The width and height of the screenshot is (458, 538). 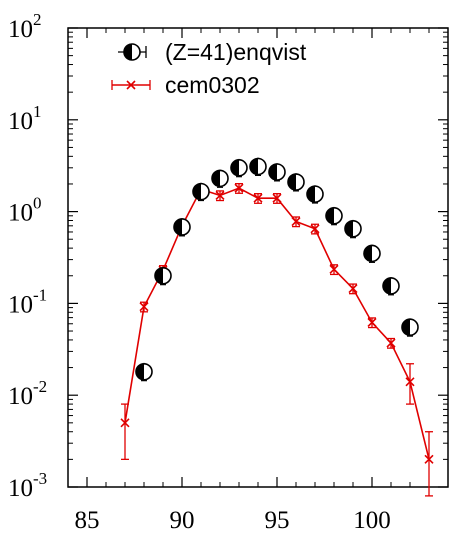 What do you see at coordinates (37, 19) in the screenshot?
I see `y-tick-label-exponent: 2` at bounding box center [37, 19].